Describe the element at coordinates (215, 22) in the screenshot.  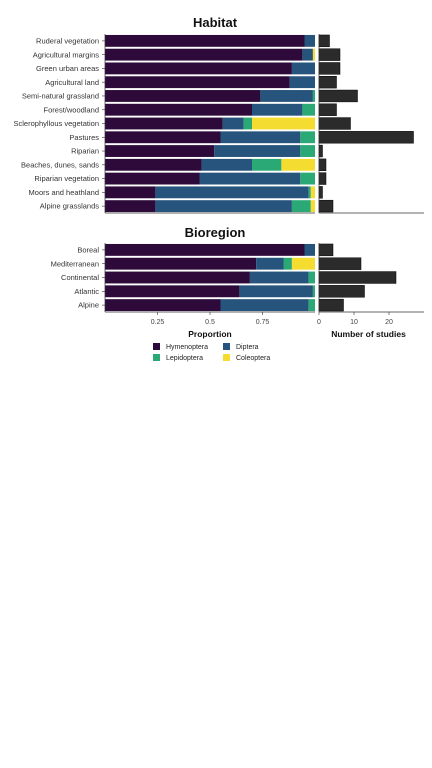
I see `panel-title: Habitat` at that location.